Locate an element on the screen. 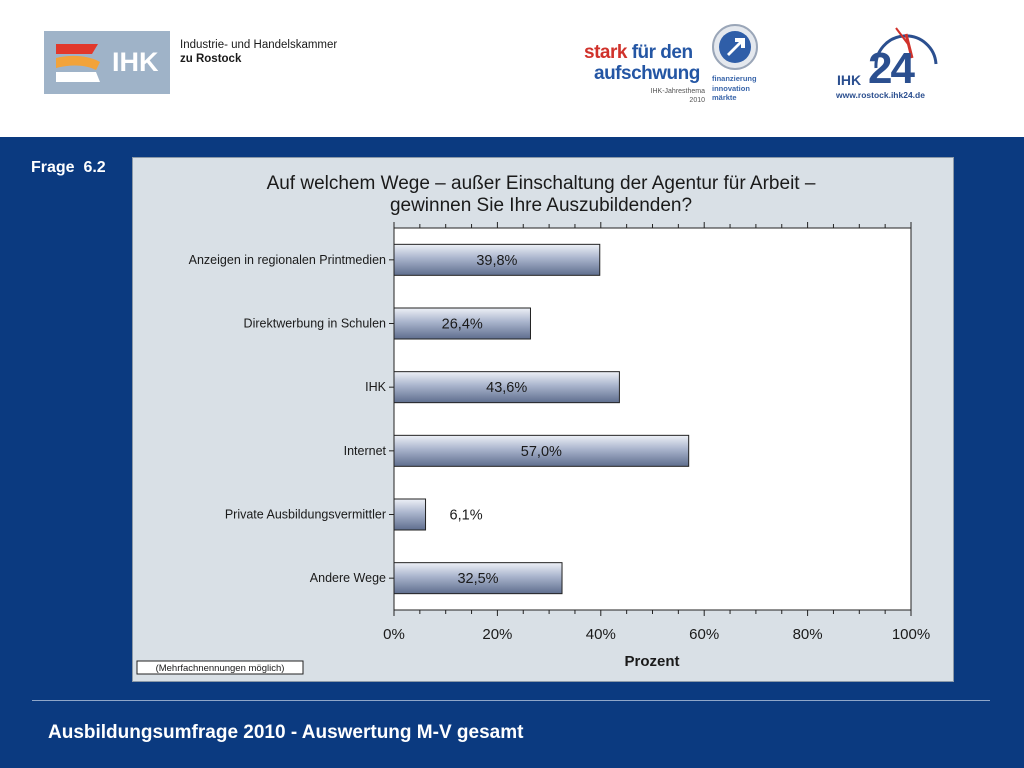 The image size is (1024, 768). x-tick-label-2: 40% is located at coordinates (601, 634).